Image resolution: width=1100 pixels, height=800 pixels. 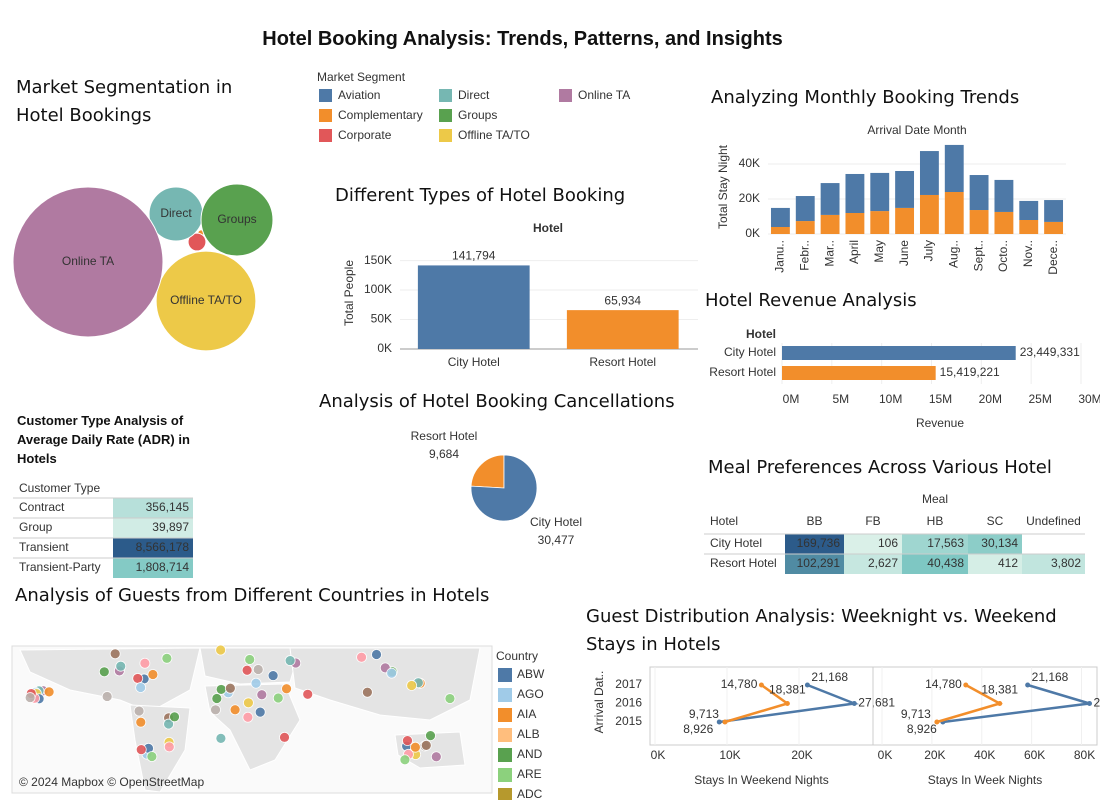 What do you see at coordinates (819, 563) in the screenshot?
I see `cell-value: 102,291` at bounding box center [819, 563].